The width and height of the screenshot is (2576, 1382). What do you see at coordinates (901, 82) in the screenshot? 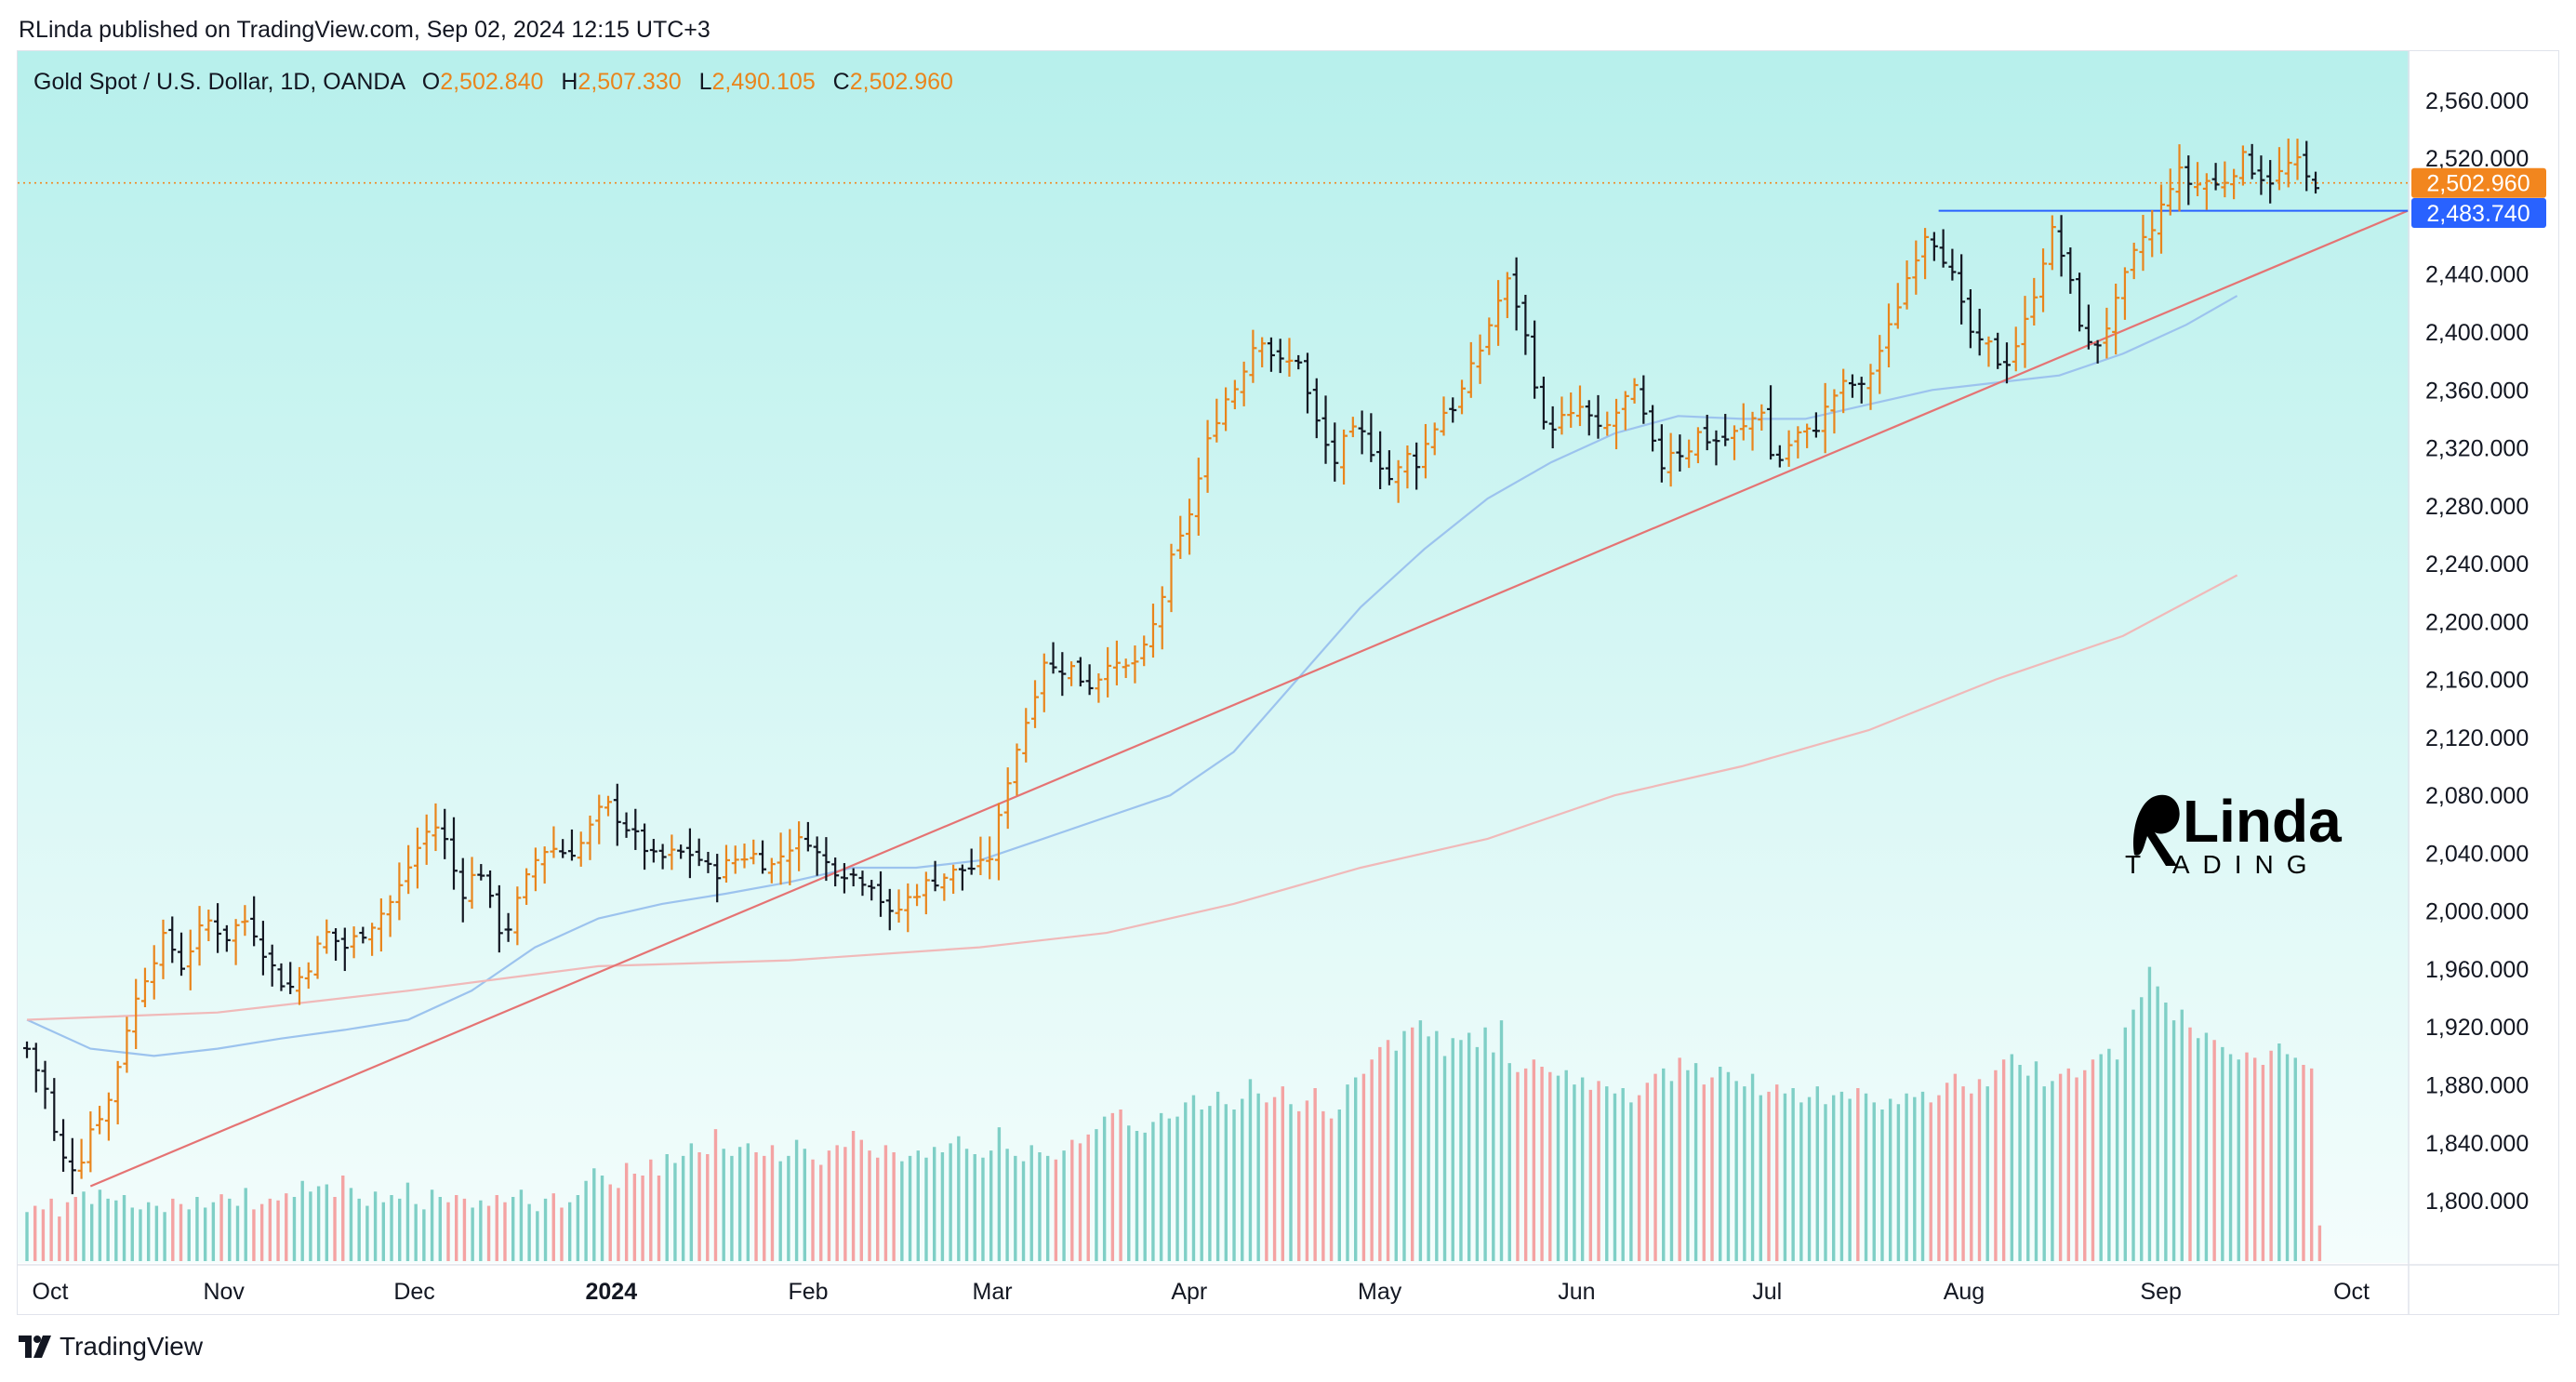
I see `close-value: 2,502.960` at bounding box center [901, 82].